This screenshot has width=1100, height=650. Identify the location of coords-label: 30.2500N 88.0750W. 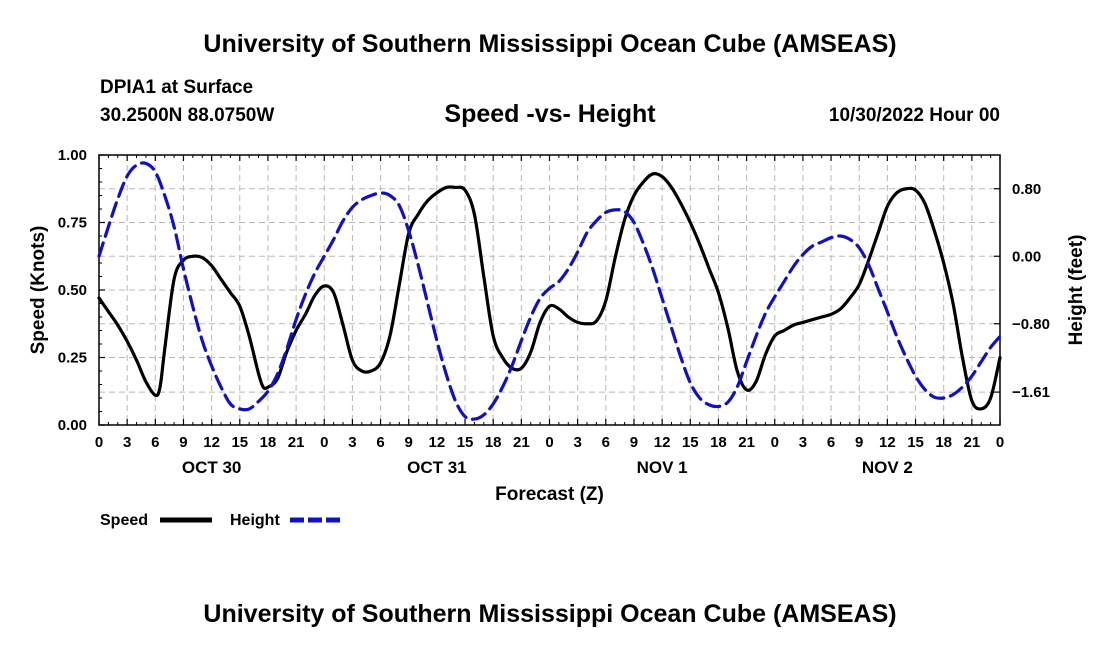
(187, 115).